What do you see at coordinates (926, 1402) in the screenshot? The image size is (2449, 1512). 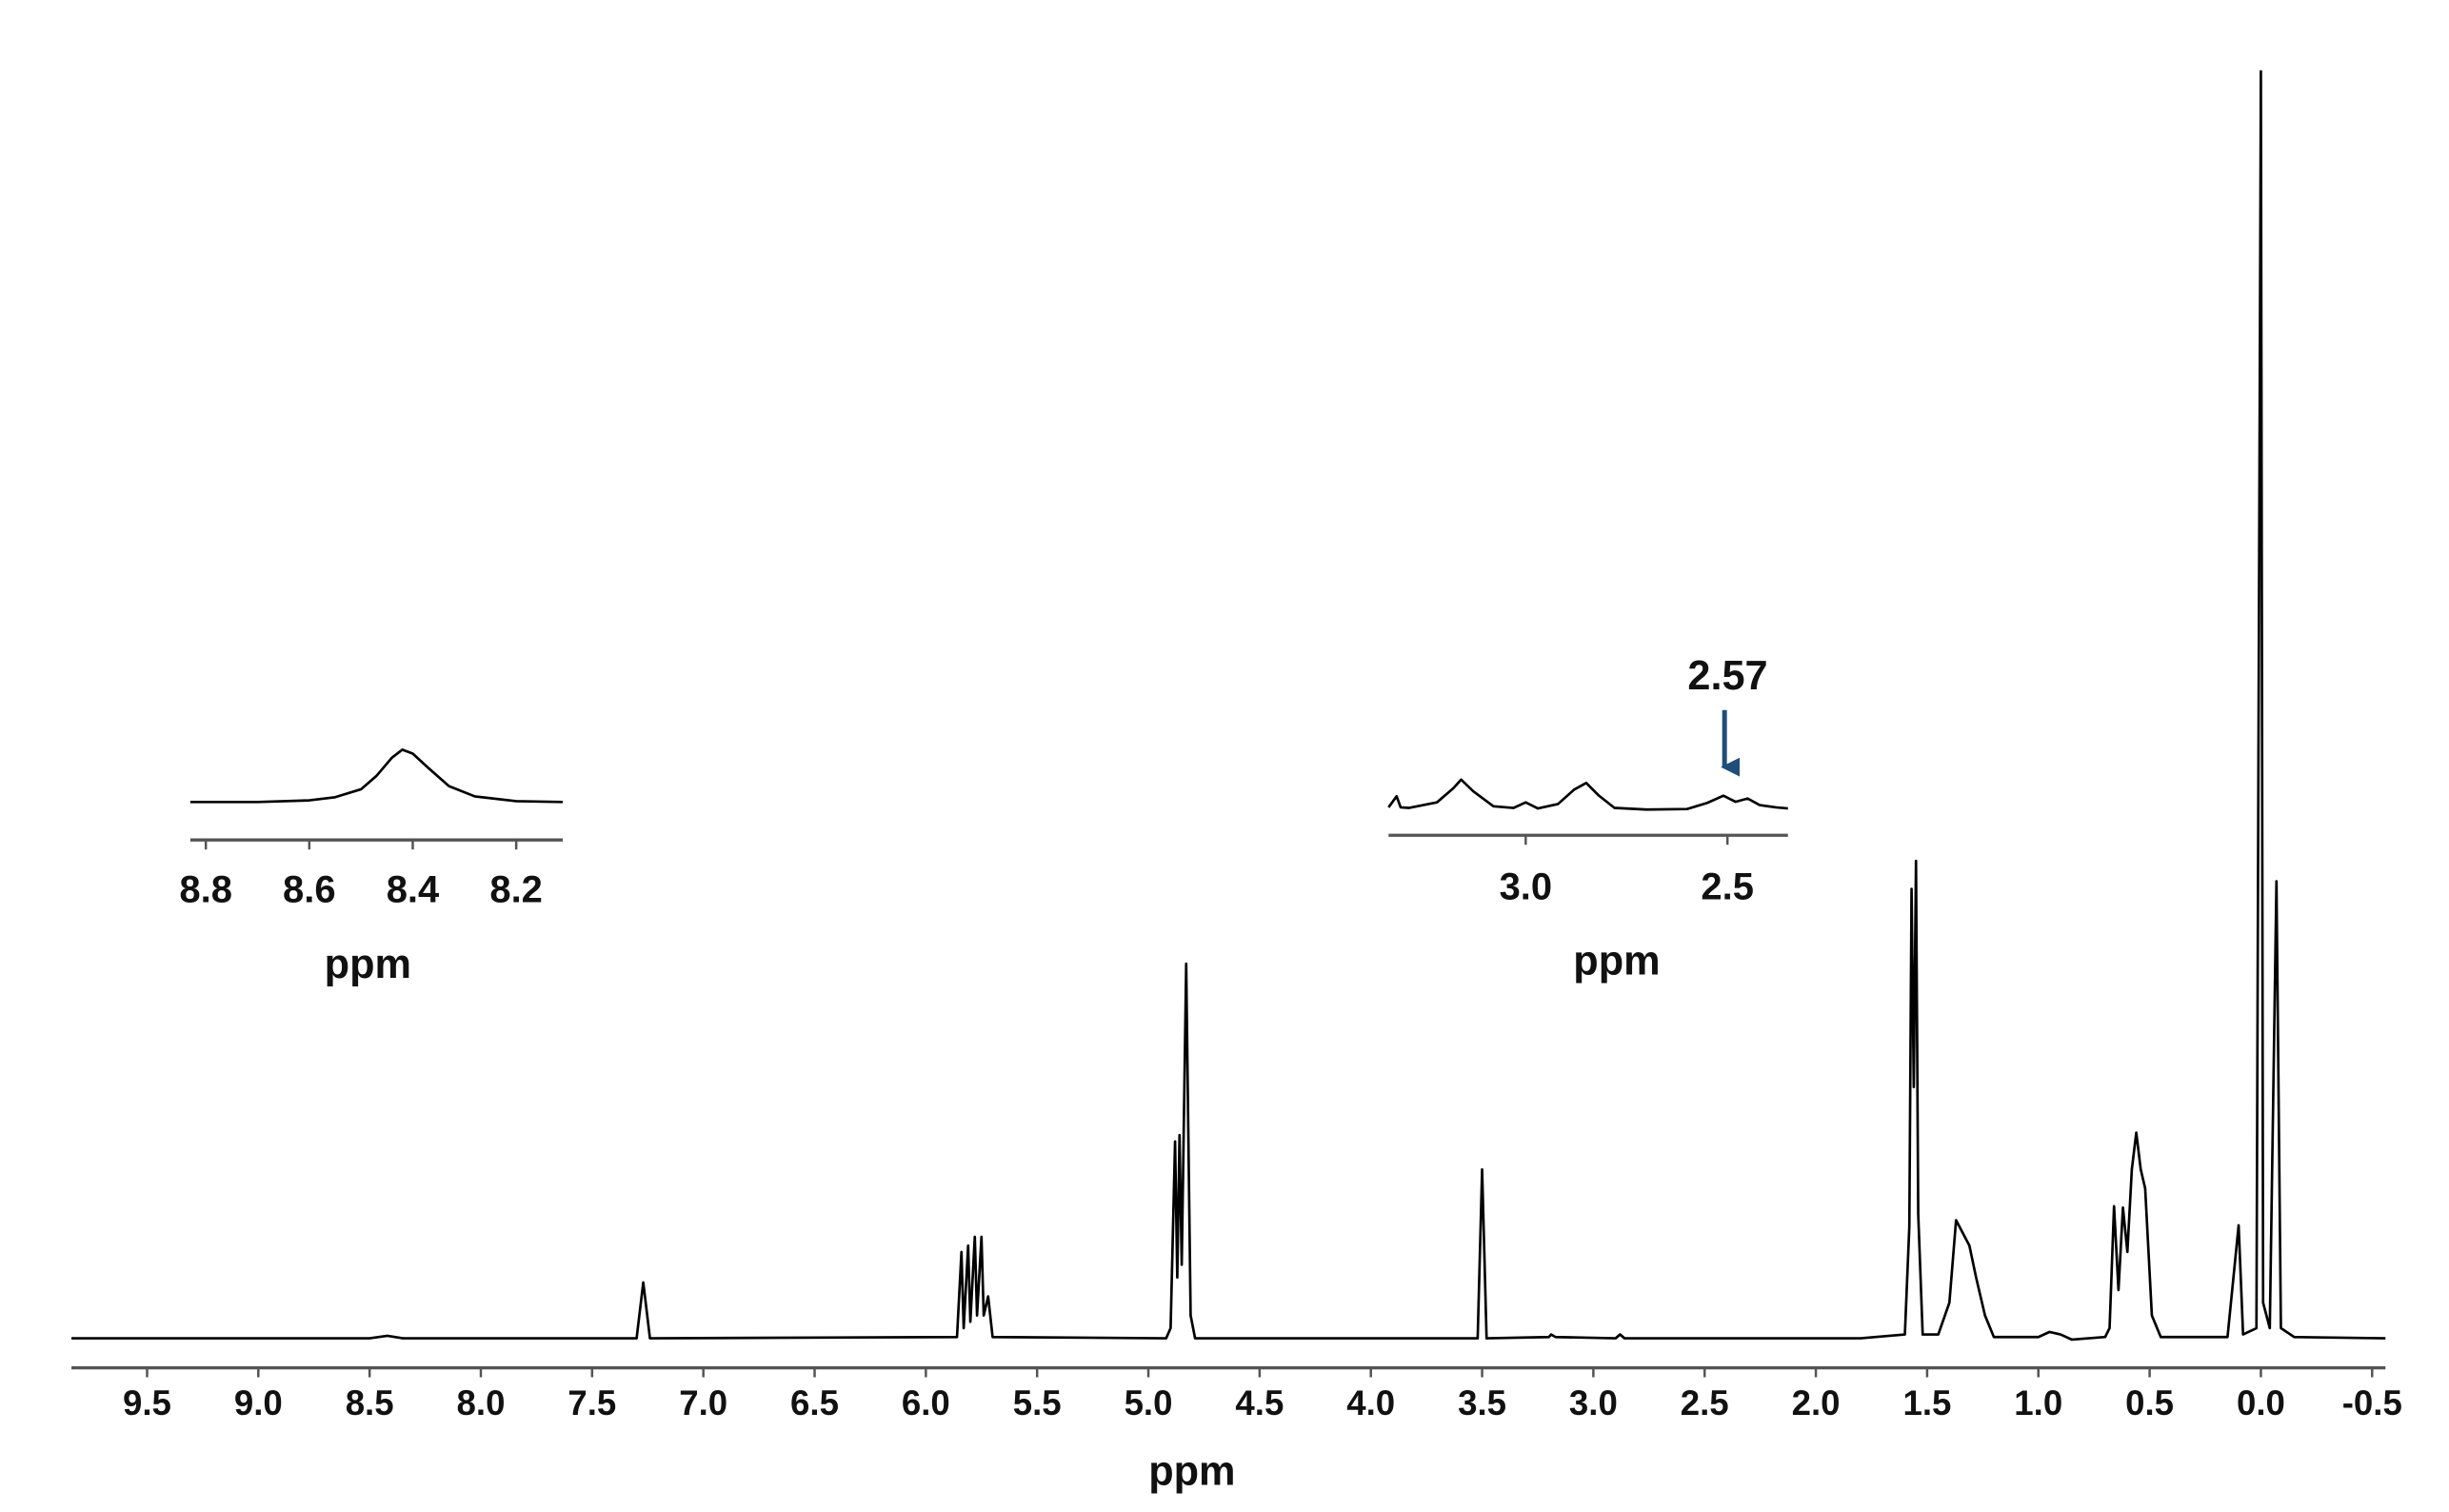 I see `x-tick-label: 6.0` at bounding box center [926, 1402].